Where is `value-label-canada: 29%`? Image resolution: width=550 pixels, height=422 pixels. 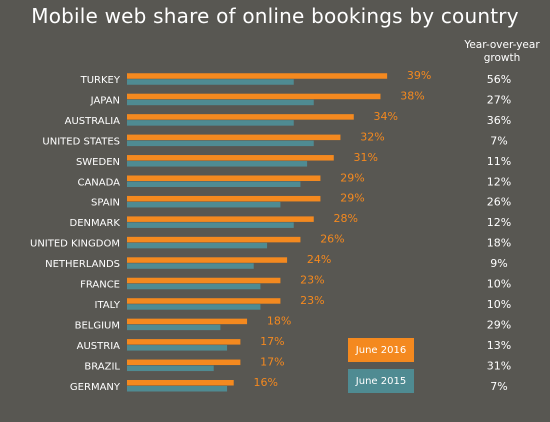
value-label-canada: 29% is located at coordinates (352, 177).